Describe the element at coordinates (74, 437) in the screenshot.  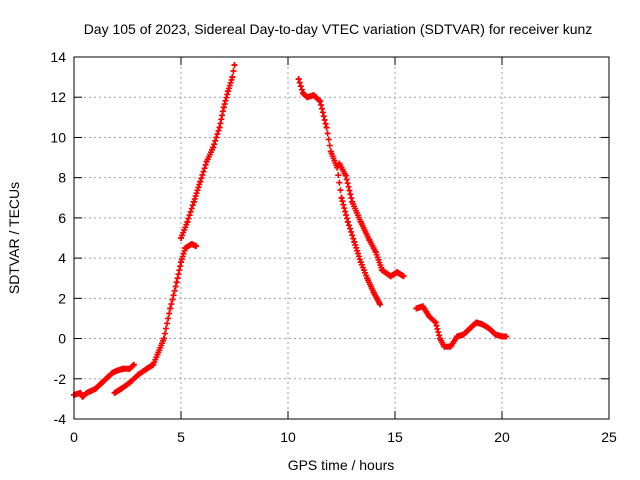
I see `x-tick-label: 0` at that location.